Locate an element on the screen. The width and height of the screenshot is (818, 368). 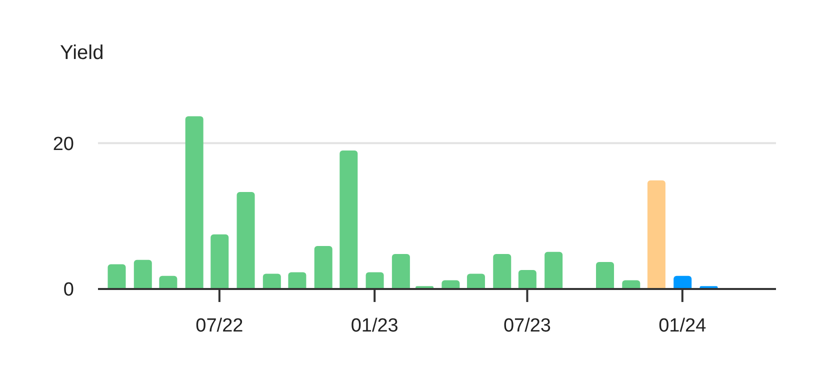
x-tick-label: 07/23 is located at coordinates (527, 325).